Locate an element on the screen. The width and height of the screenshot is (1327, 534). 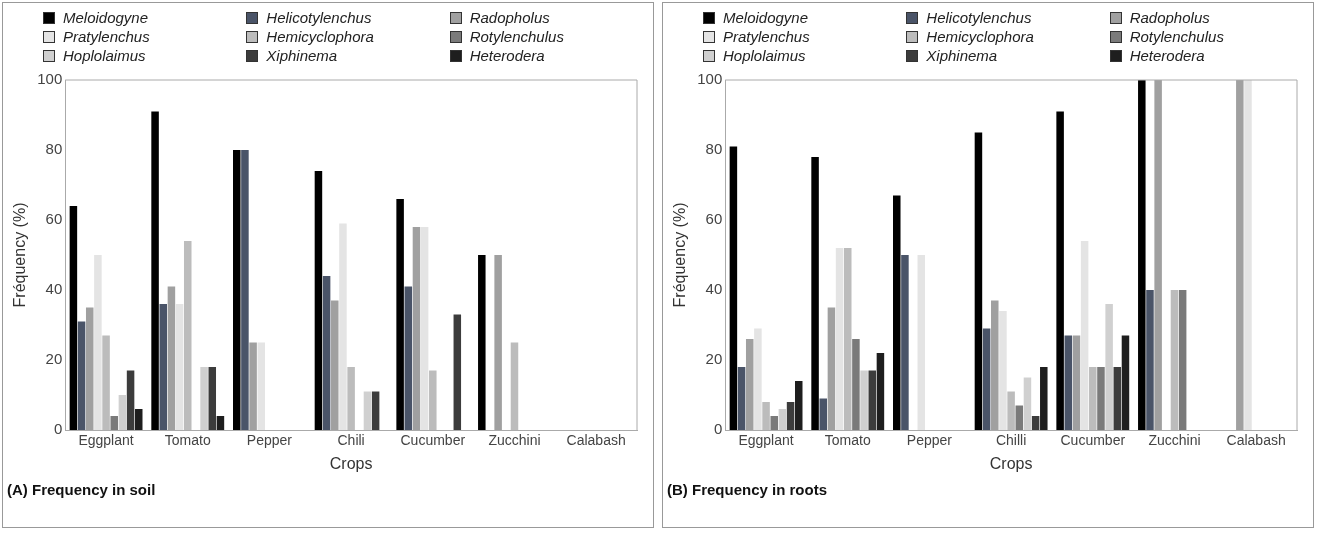
x-tick-label: Cucumber is located at coordinates (1093, 440).